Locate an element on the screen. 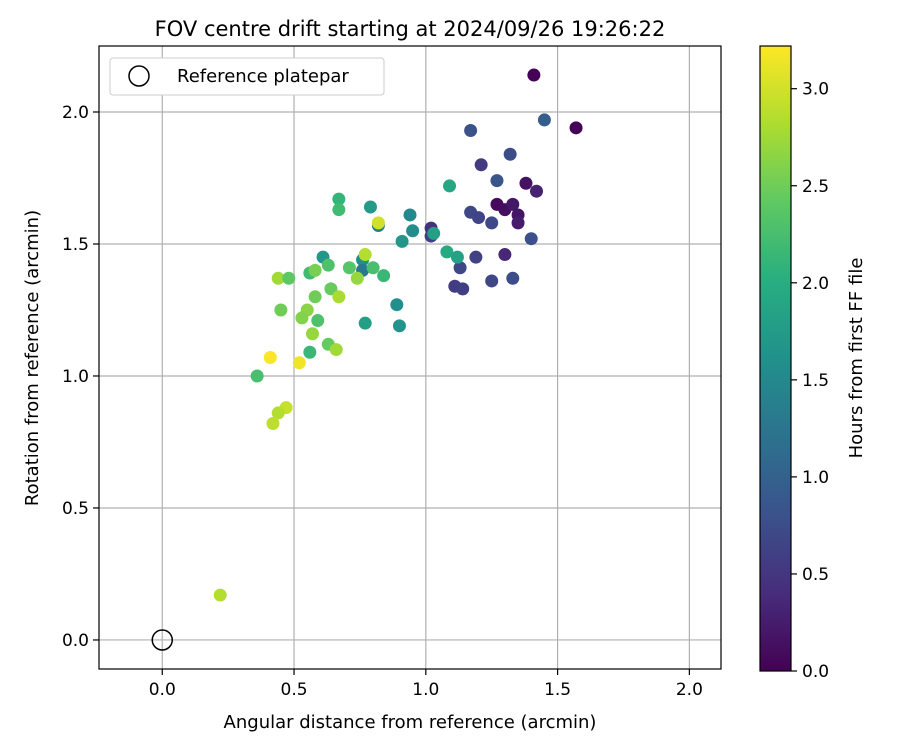  colorbar-tick-label: 1.0 is located at coordinates (815, 478).